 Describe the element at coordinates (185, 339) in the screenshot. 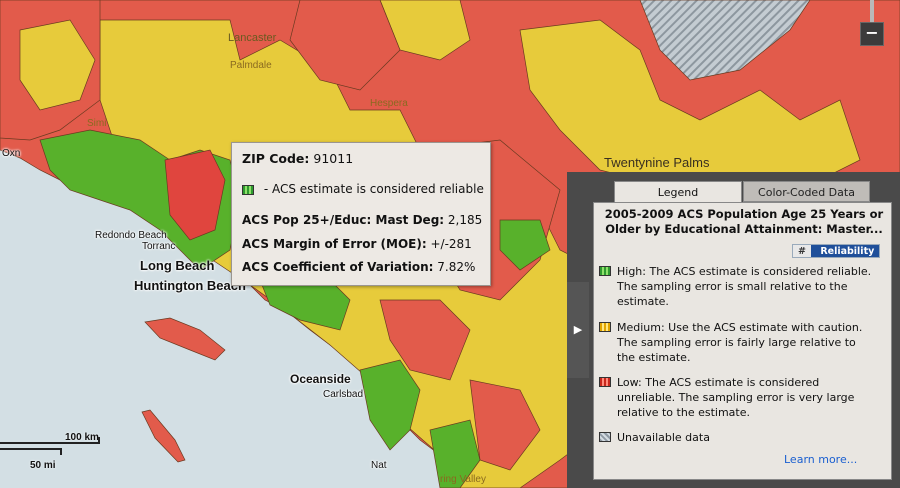

I see `island-catalina` at that location.